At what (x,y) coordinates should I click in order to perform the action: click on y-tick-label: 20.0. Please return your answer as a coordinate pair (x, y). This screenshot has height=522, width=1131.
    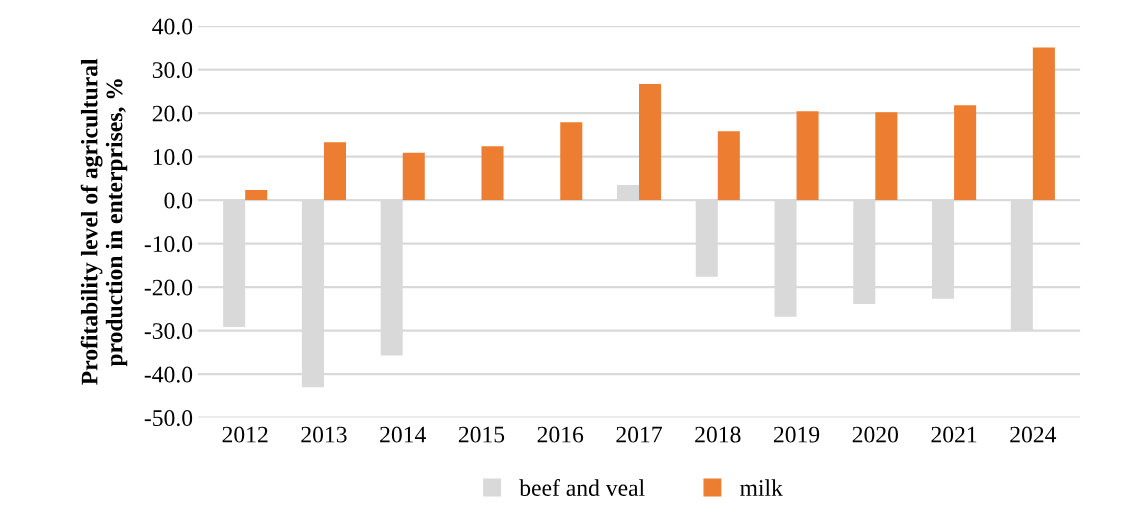
    Looking at the image, I should click on (172, 113).